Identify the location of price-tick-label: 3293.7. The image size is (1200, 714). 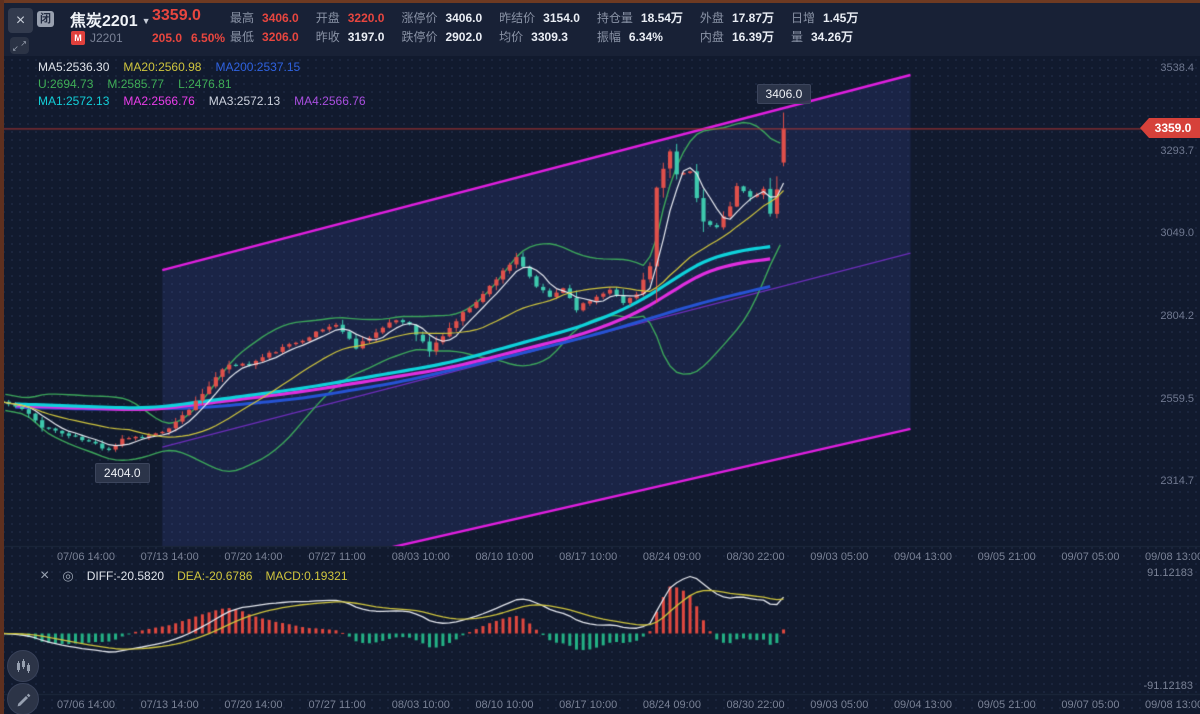
(1177, 150).